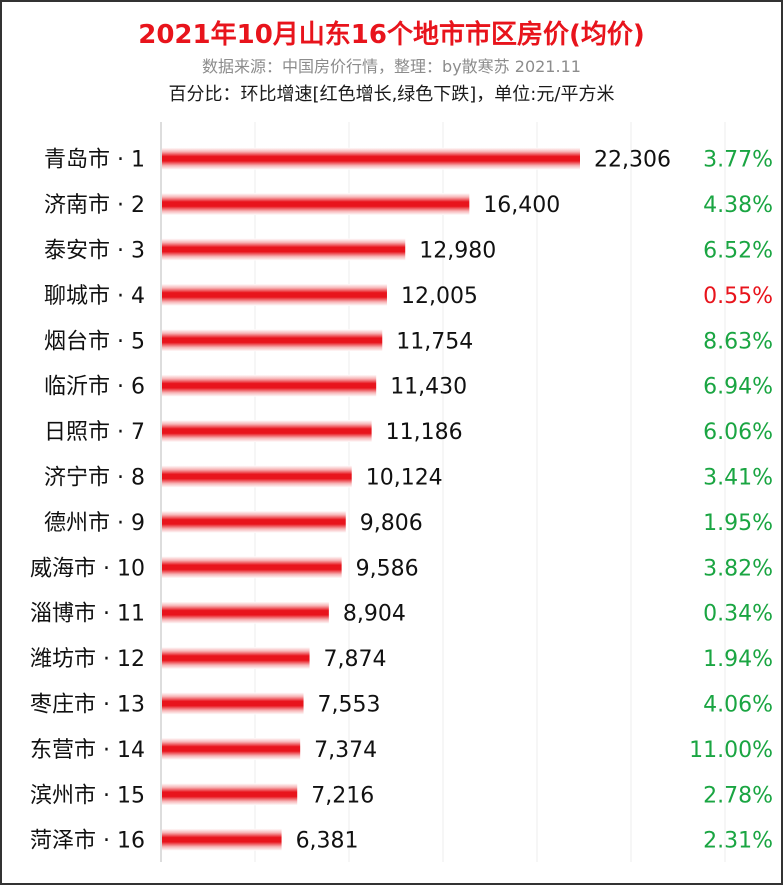 This screenshot has width=783, height=885. Describe the element at coordinates (87, 705) in the screenshot. I see `category-label: 枣庄市 · 13` at that location.